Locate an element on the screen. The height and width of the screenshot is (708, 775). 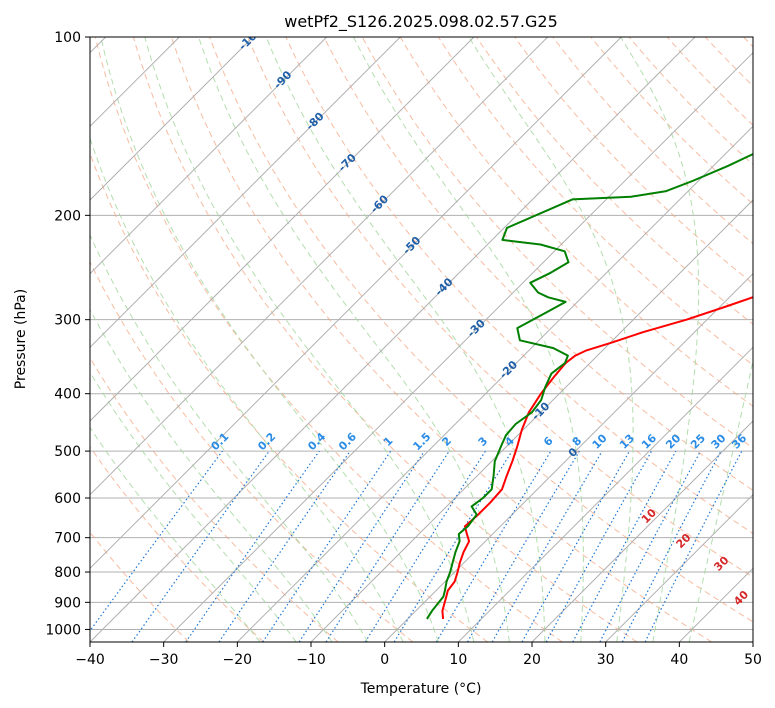
y-tick-label: 900 is located at coordinates (67, 603).